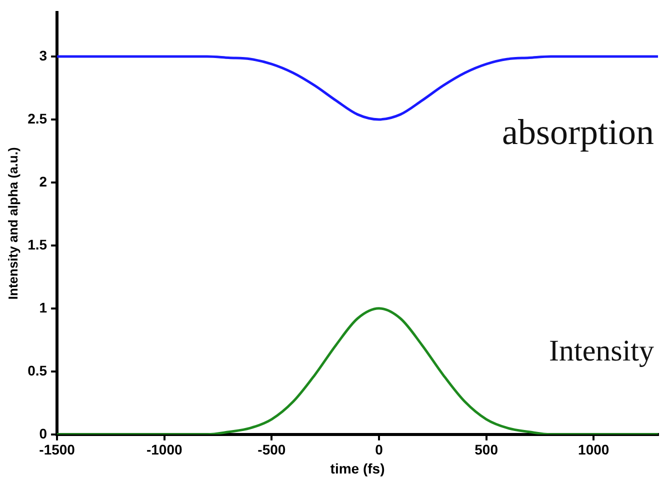 The height and width of the screenshot is (478, 664). I want to click on y-tick-label: 2, so click(43, 181).